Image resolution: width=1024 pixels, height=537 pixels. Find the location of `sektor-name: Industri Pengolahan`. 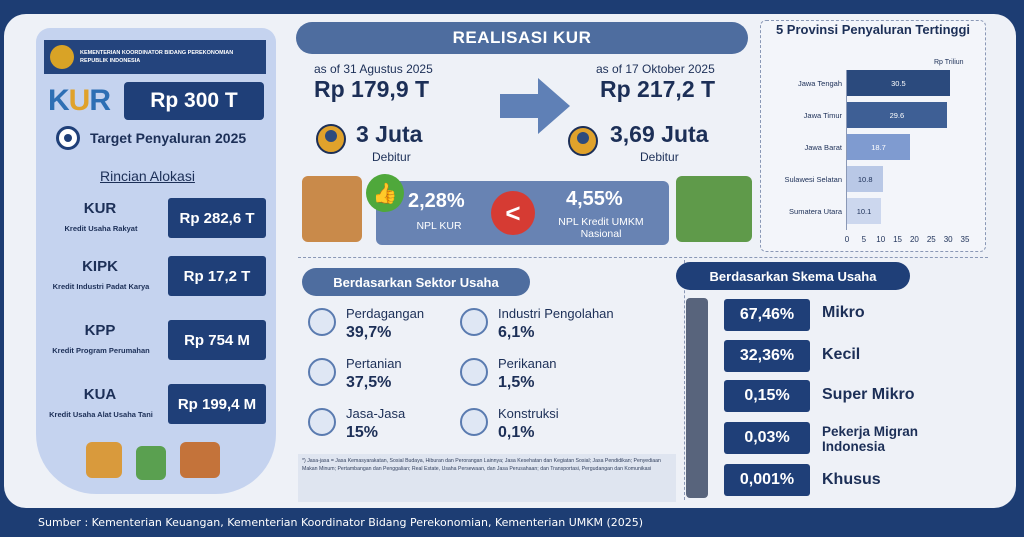

sektor-name: Industri Pengolahan is located at coordinates (556, 313).